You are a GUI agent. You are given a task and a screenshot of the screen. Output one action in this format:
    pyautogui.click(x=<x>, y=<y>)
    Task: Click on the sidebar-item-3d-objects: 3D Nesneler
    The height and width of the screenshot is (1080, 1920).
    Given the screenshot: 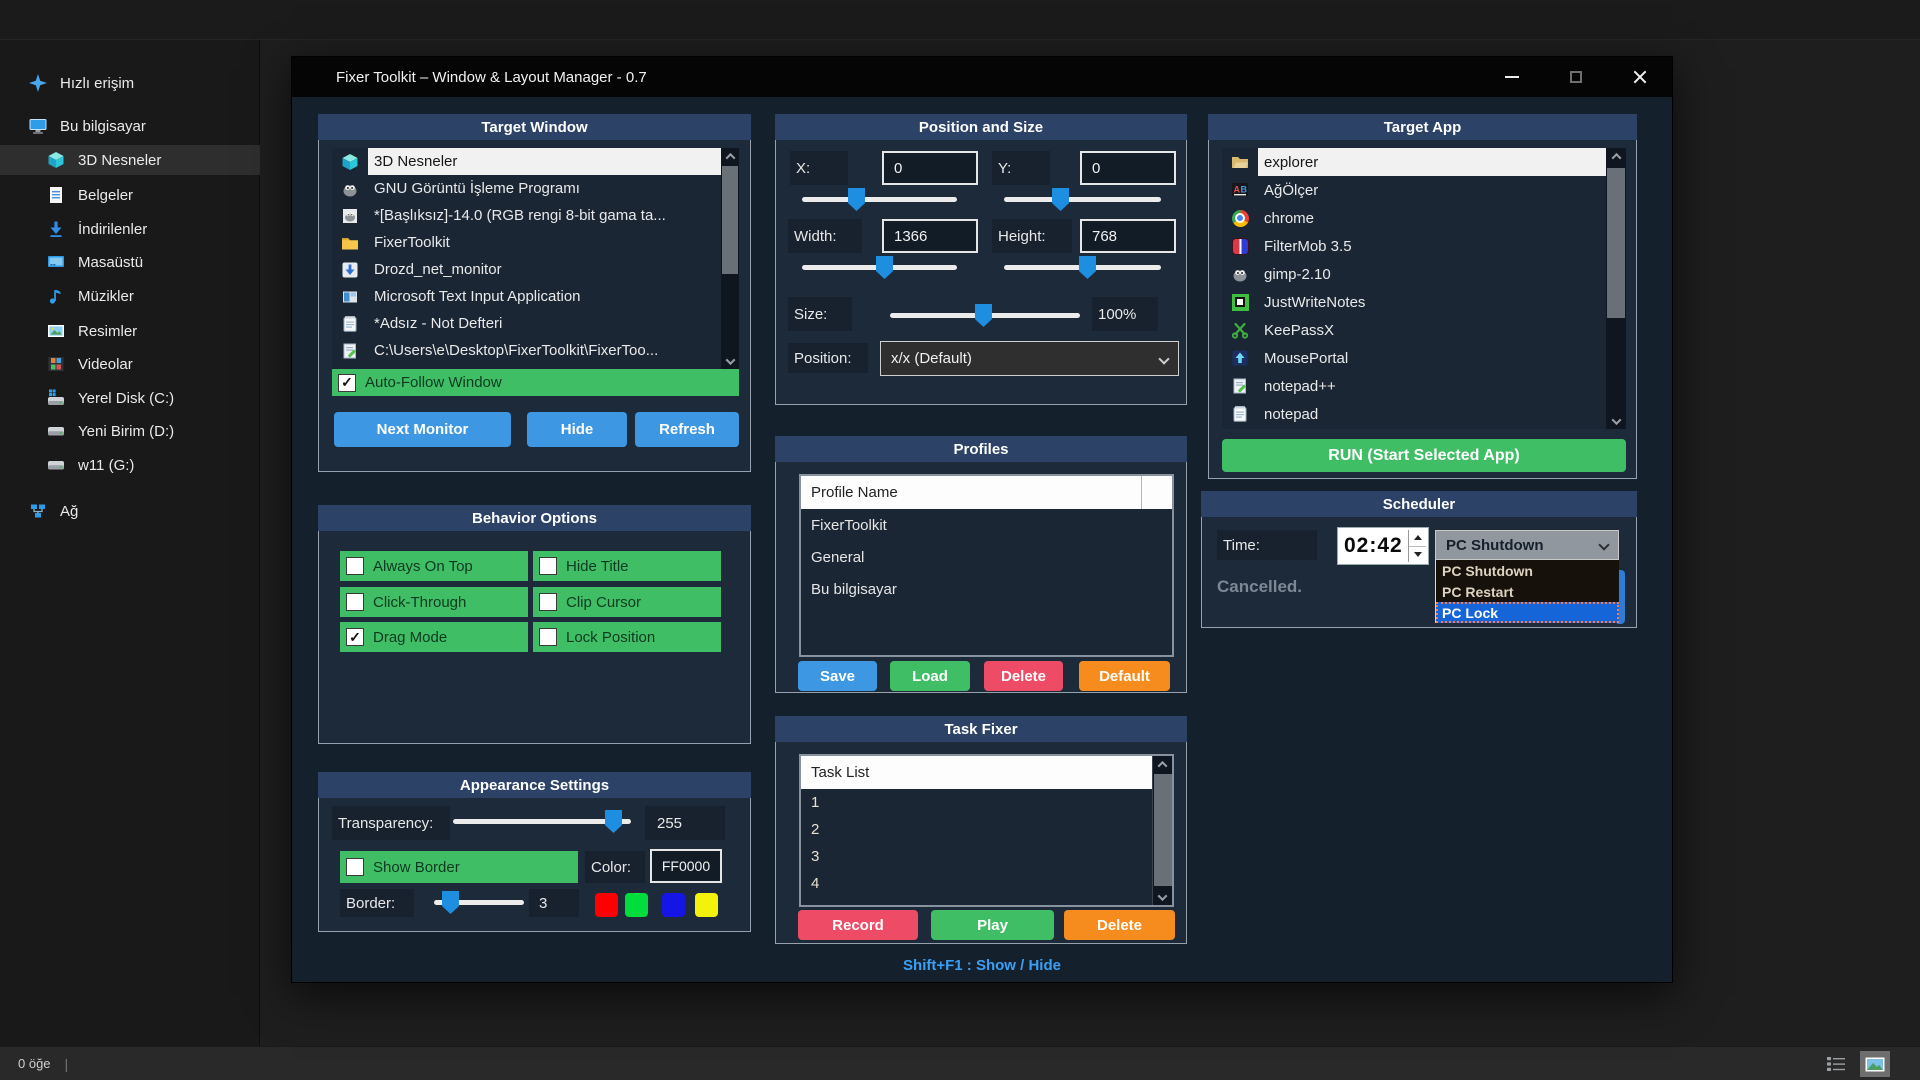 What is the action you would take?
    pyautogui.click(x=130, y=160)
    